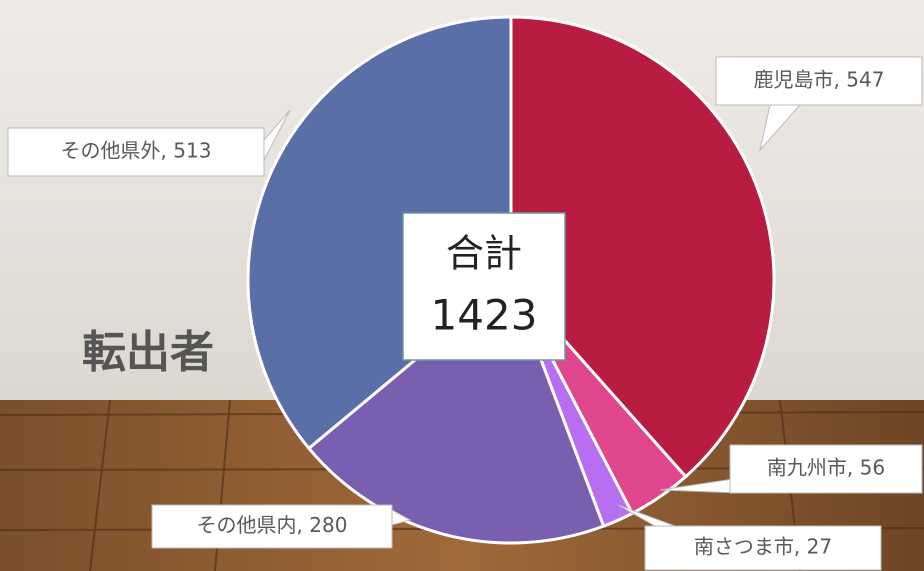 The image size is (924, 571). What do you see at coordinates (484, 315) in the screenshot?
I see `total-value: 1423` at bounding box center [484, 315].